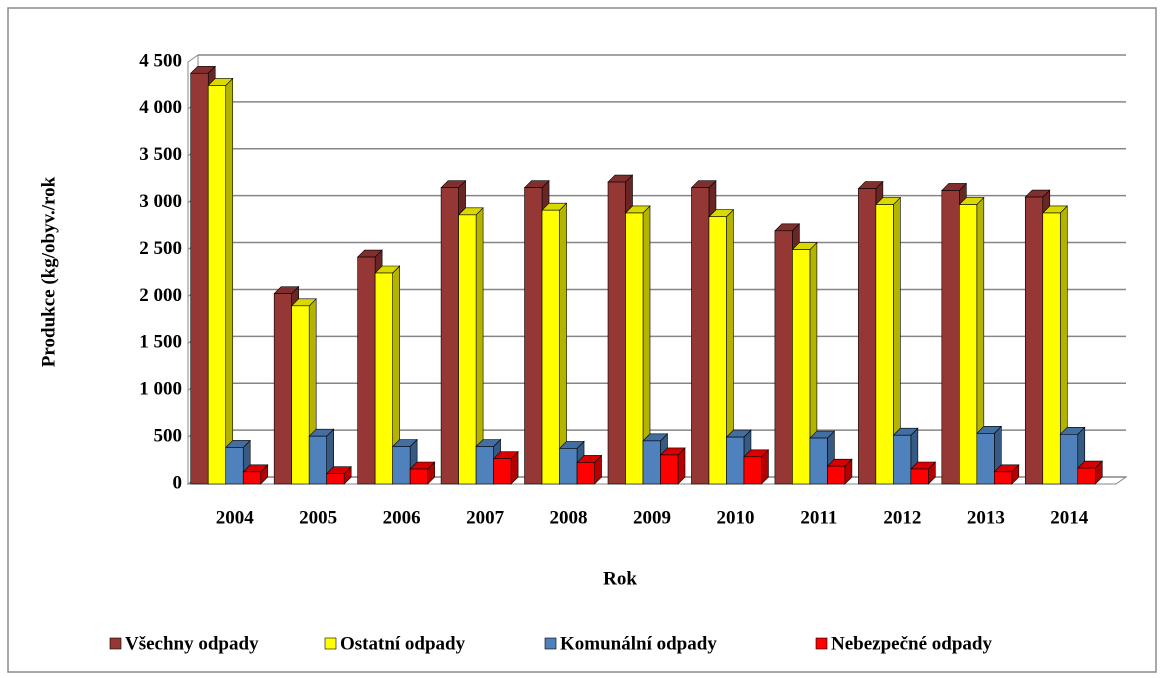 Image resolution: width=1163 pixels, height=678 pixels. I want to click on y-tick-label: 3 000, so click(160, 201).